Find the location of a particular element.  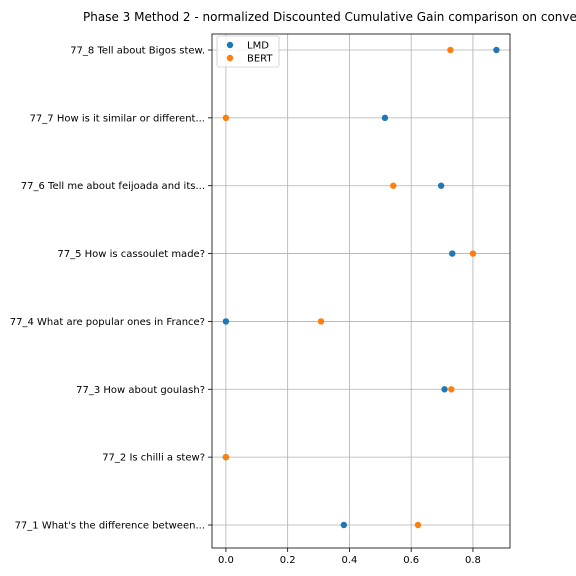

x-tick-label: 0.8 is located at coordinates (473, 560).